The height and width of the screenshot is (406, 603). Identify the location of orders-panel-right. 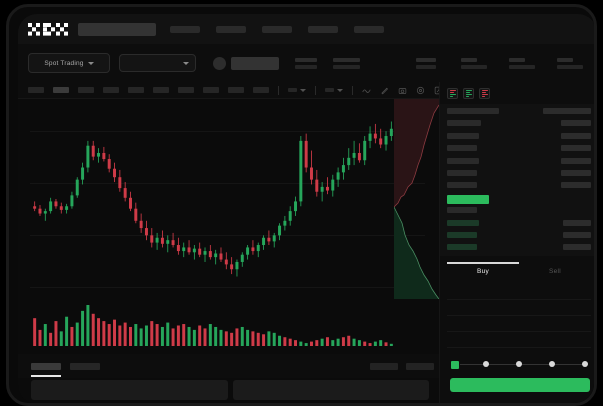
(330, 390).